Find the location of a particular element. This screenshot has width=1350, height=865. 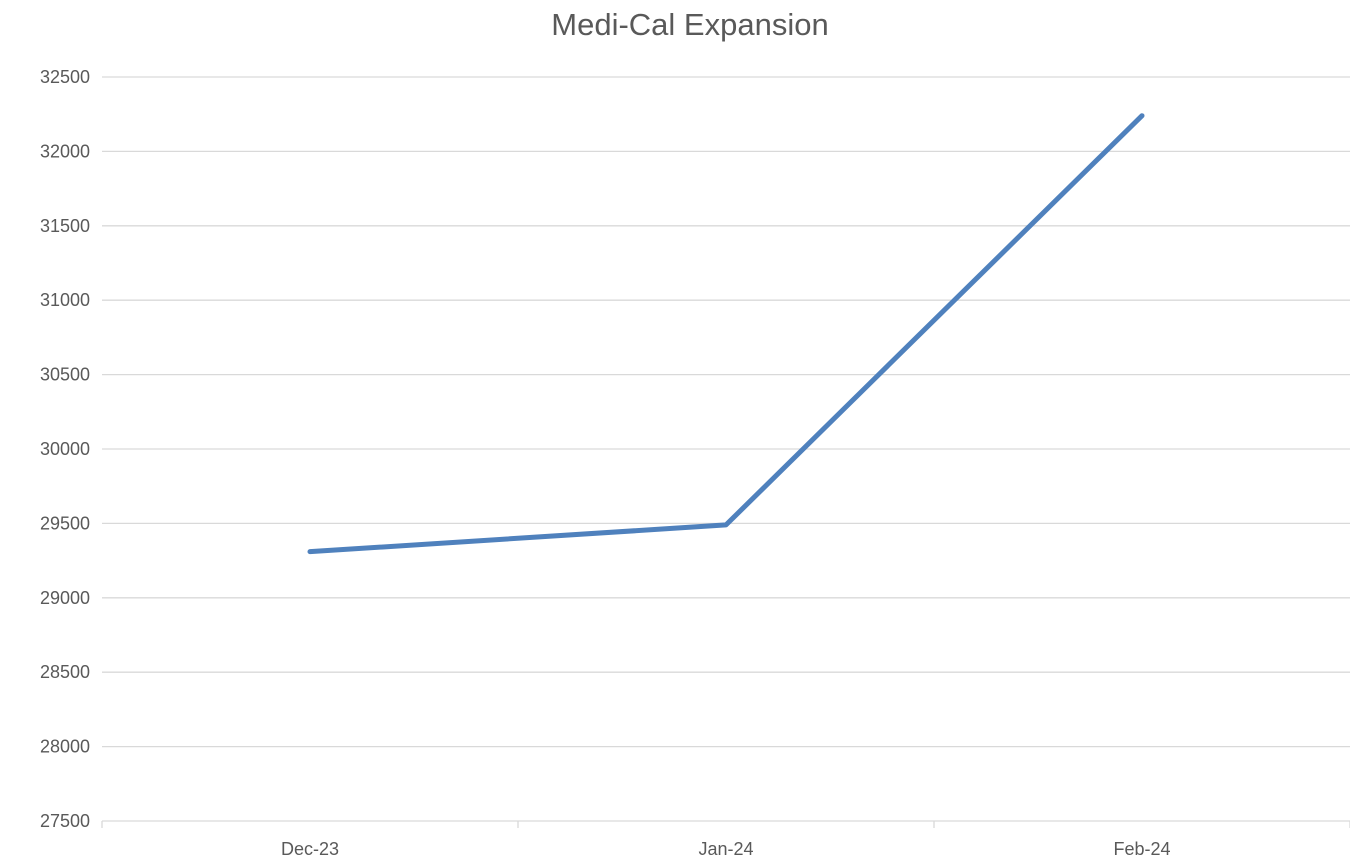

y-tick-label: 27500 is located at coordinates (65, 821).